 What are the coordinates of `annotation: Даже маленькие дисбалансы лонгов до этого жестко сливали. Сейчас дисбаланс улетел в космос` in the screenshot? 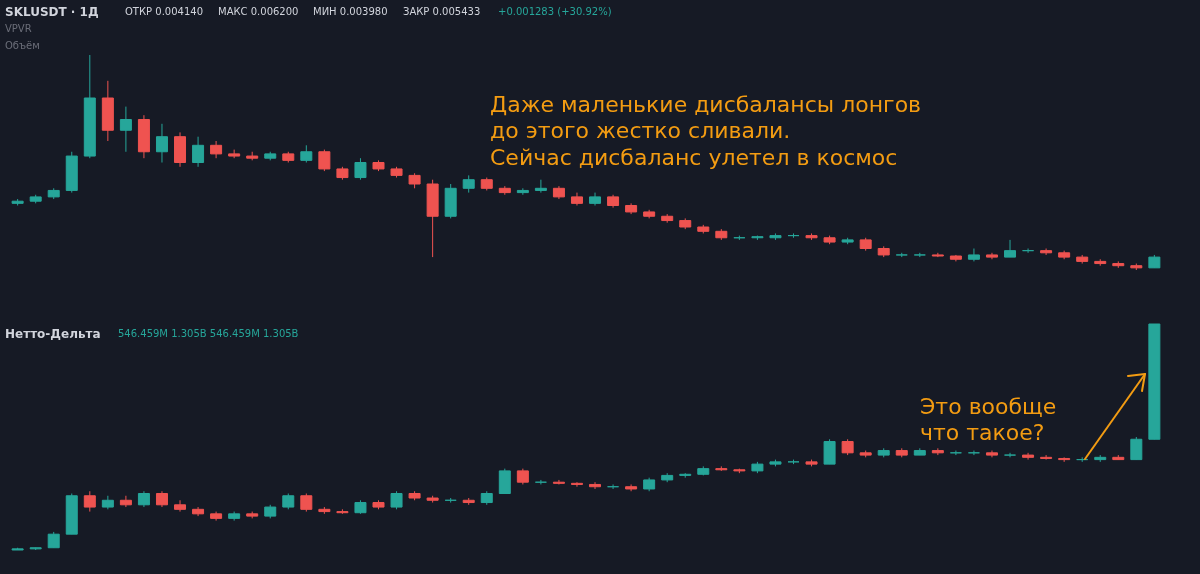 It's located at (706, 131).